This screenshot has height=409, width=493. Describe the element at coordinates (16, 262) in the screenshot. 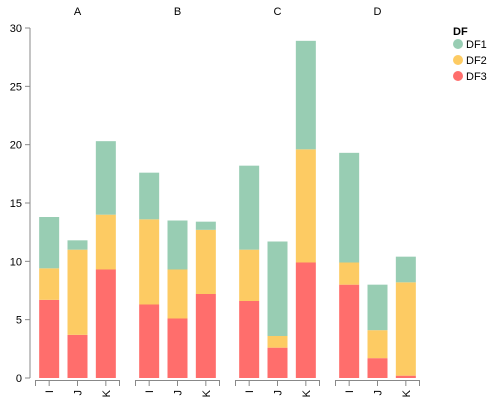

I see `y-tick-label: 10` at that location.